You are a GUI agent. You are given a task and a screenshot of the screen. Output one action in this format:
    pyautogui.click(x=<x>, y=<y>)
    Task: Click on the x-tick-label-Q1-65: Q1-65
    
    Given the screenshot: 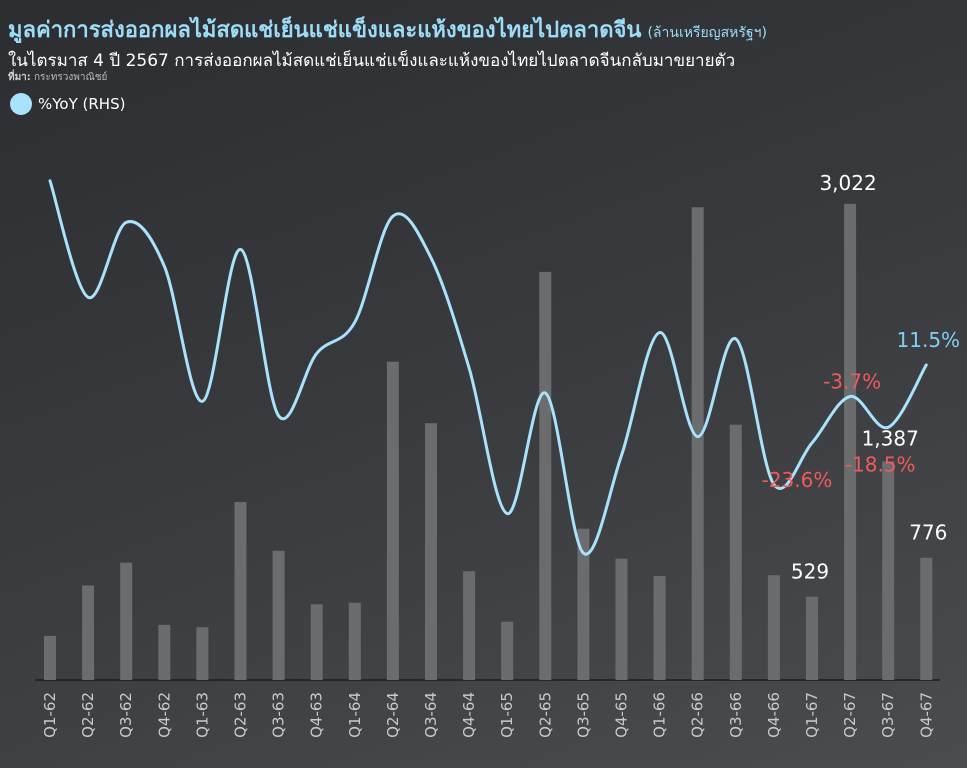 What is the action you would take?
    pyautogui.click(x=507, y=715)
    